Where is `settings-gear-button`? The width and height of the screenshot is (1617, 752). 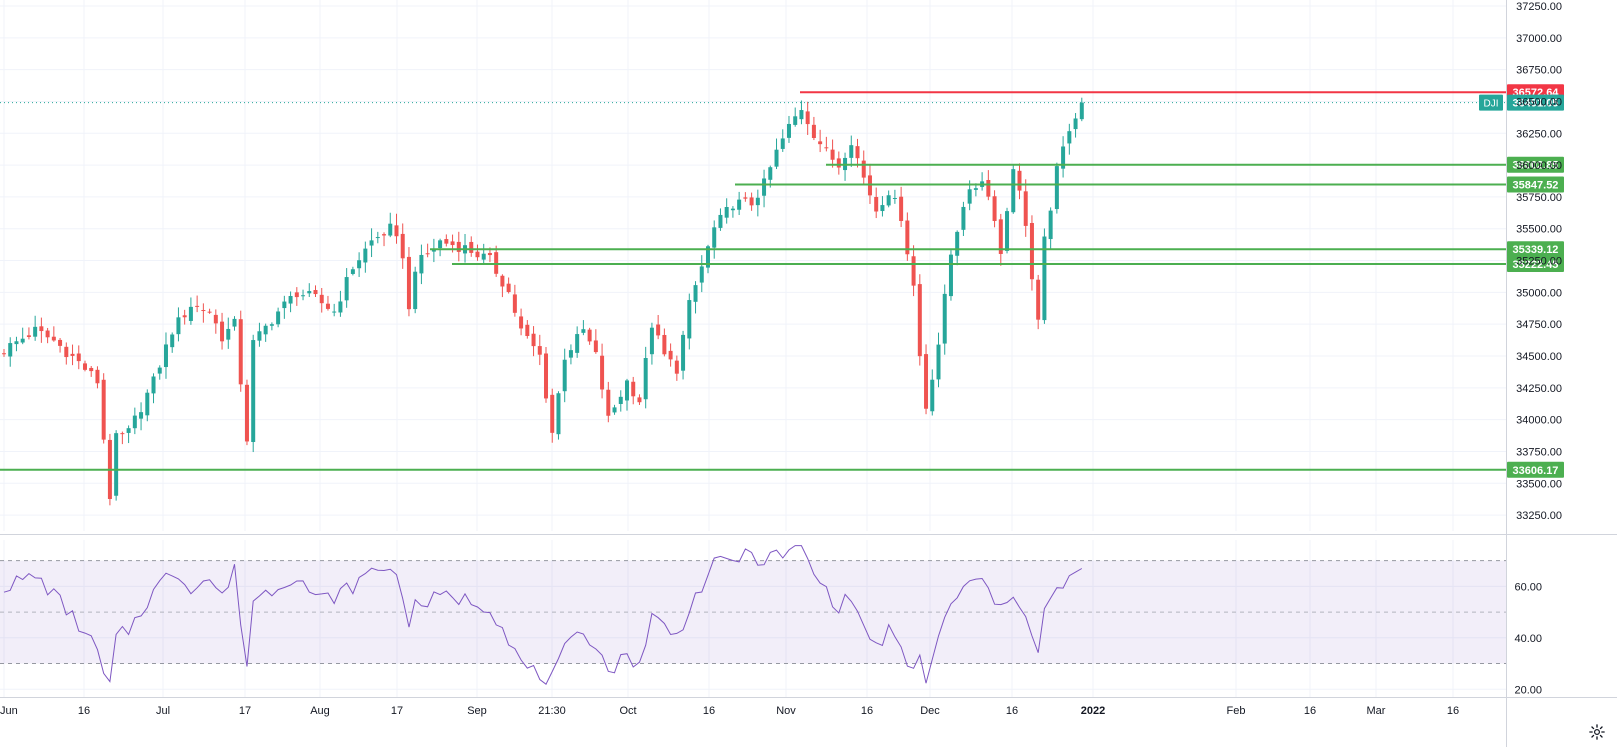 settings-gear-button is located at coordinates (1597, 732).